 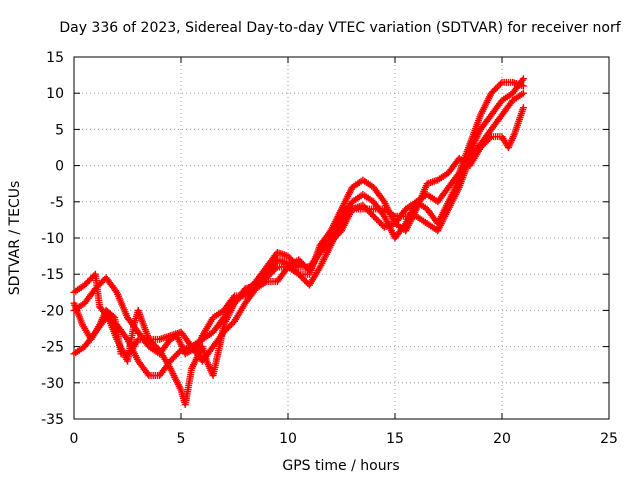 What do you see at coordinates (52, 275) in the screenshot?
I see `y-tick-label: -15` at bounding box center [52, 275].